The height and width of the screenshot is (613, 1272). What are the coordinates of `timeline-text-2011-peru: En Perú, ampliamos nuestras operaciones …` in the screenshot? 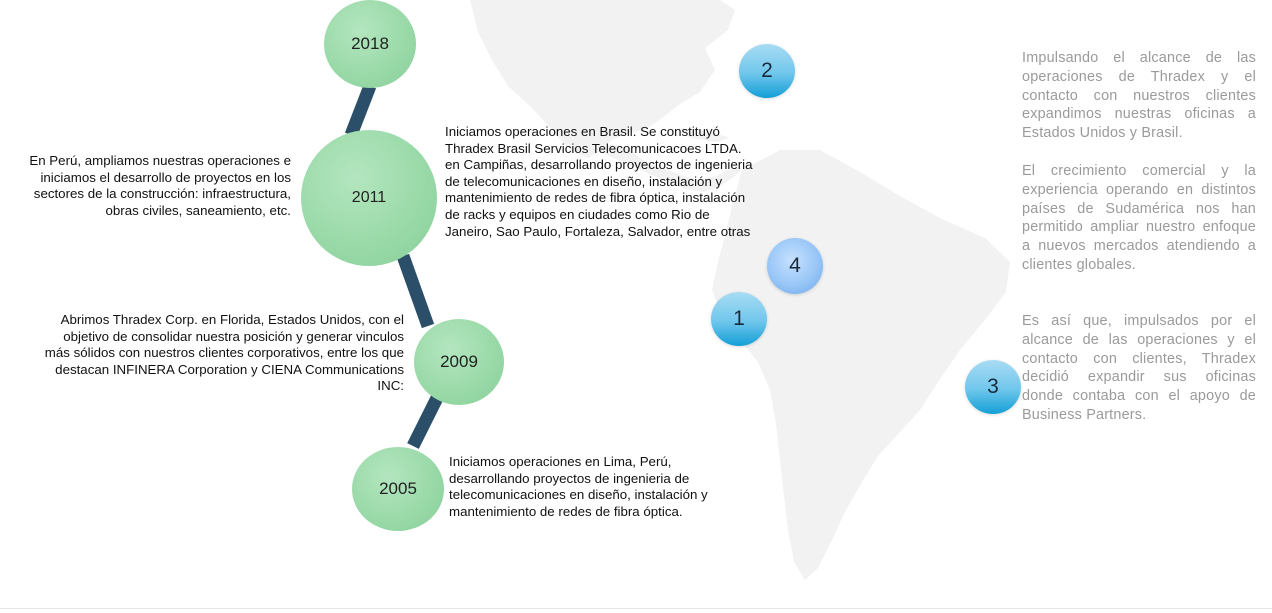 It's located at (160, 185).